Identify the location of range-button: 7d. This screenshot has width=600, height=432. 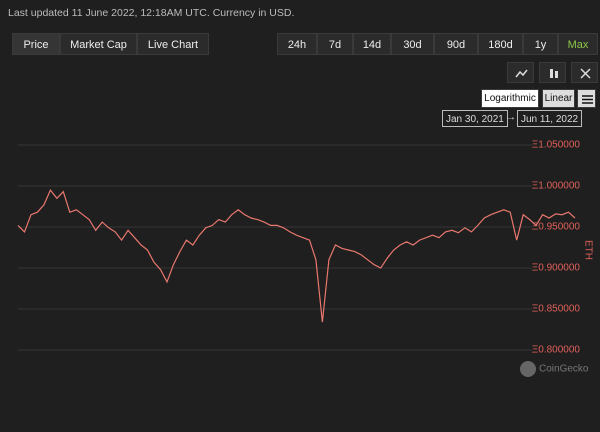
(335, 44).